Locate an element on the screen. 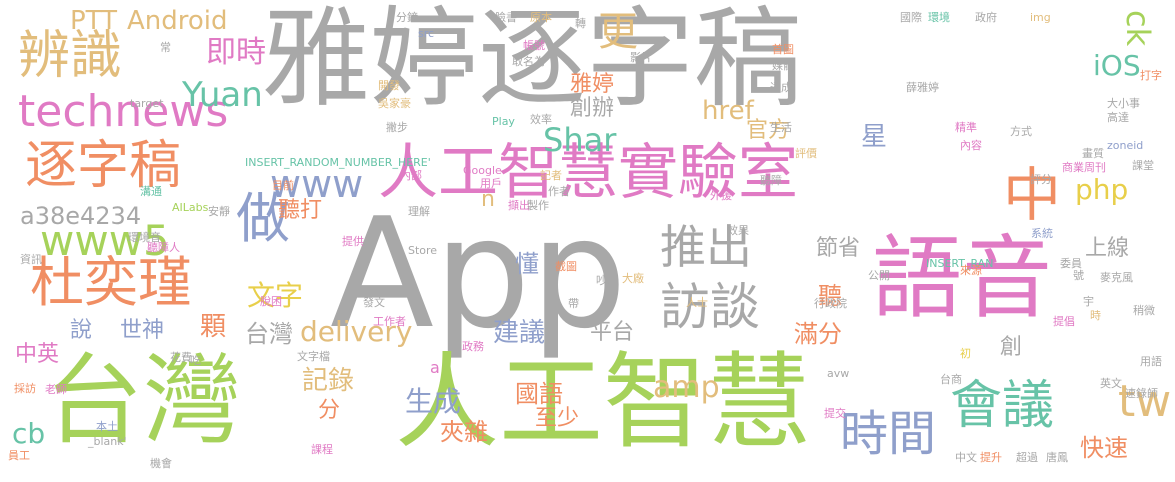 The image size is (1175, 482). cloud-word: 聽障人 is located at coordinates (163, 247).